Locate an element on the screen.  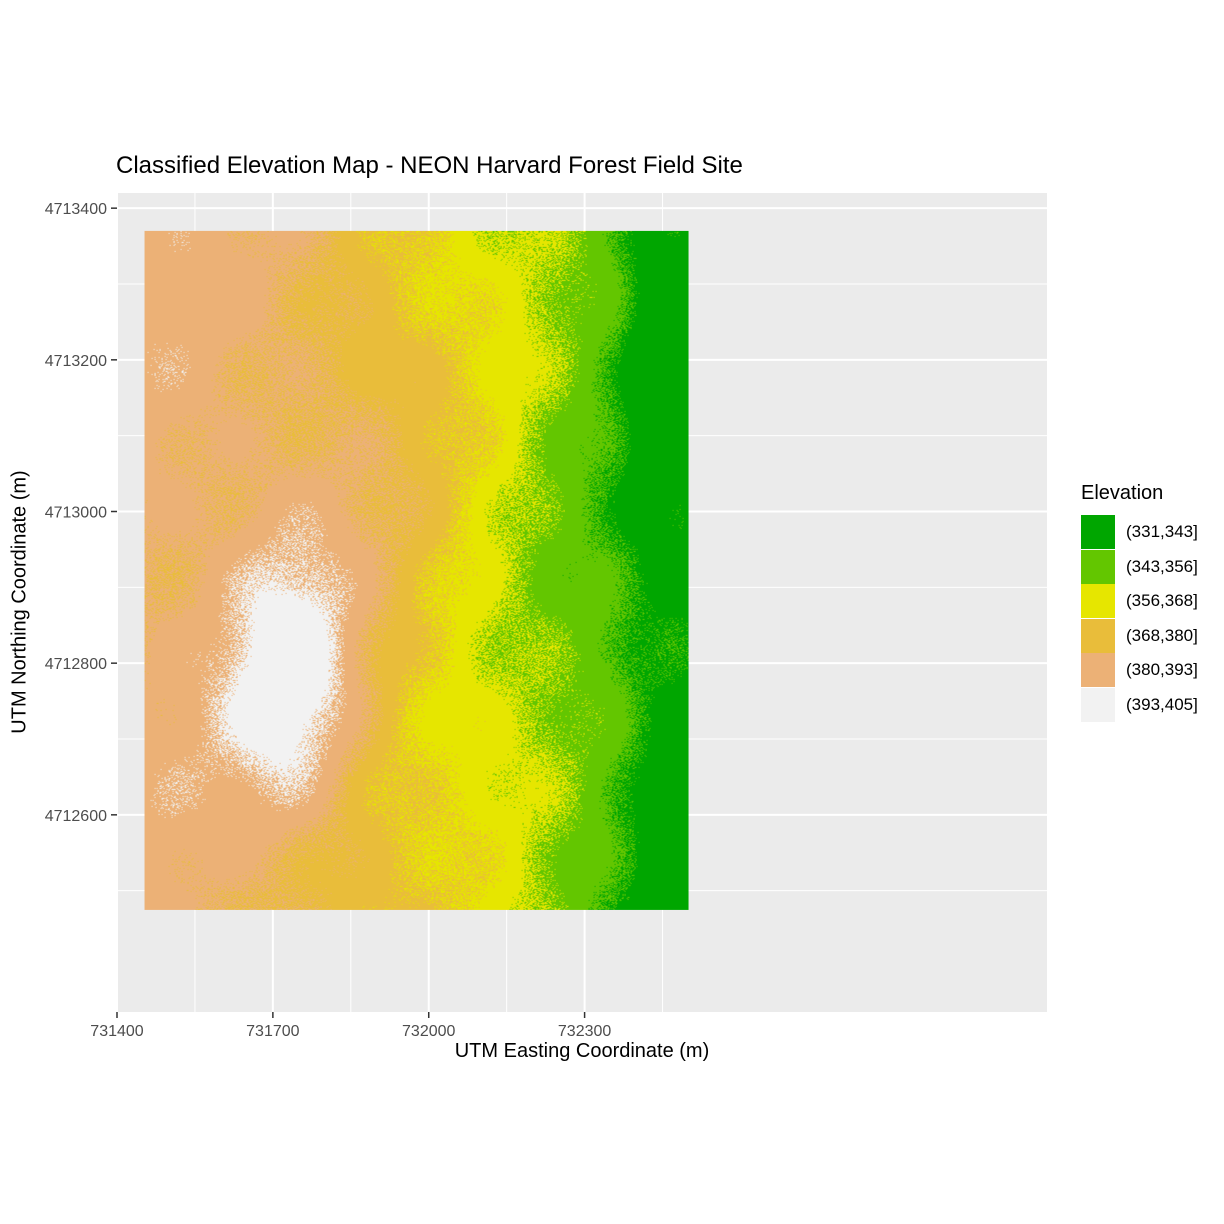
x-tick-label: 731700 is located at coordinates (272, 1031).